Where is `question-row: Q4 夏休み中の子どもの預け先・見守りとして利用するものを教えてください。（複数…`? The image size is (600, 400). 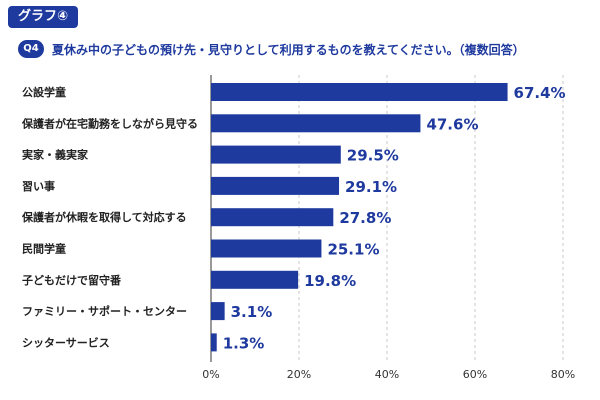
question-row: Q4 夏休み中の子どもの預け先・見守りとして利用するものを教えてください。（複数… is located at coordinates (271, 49).